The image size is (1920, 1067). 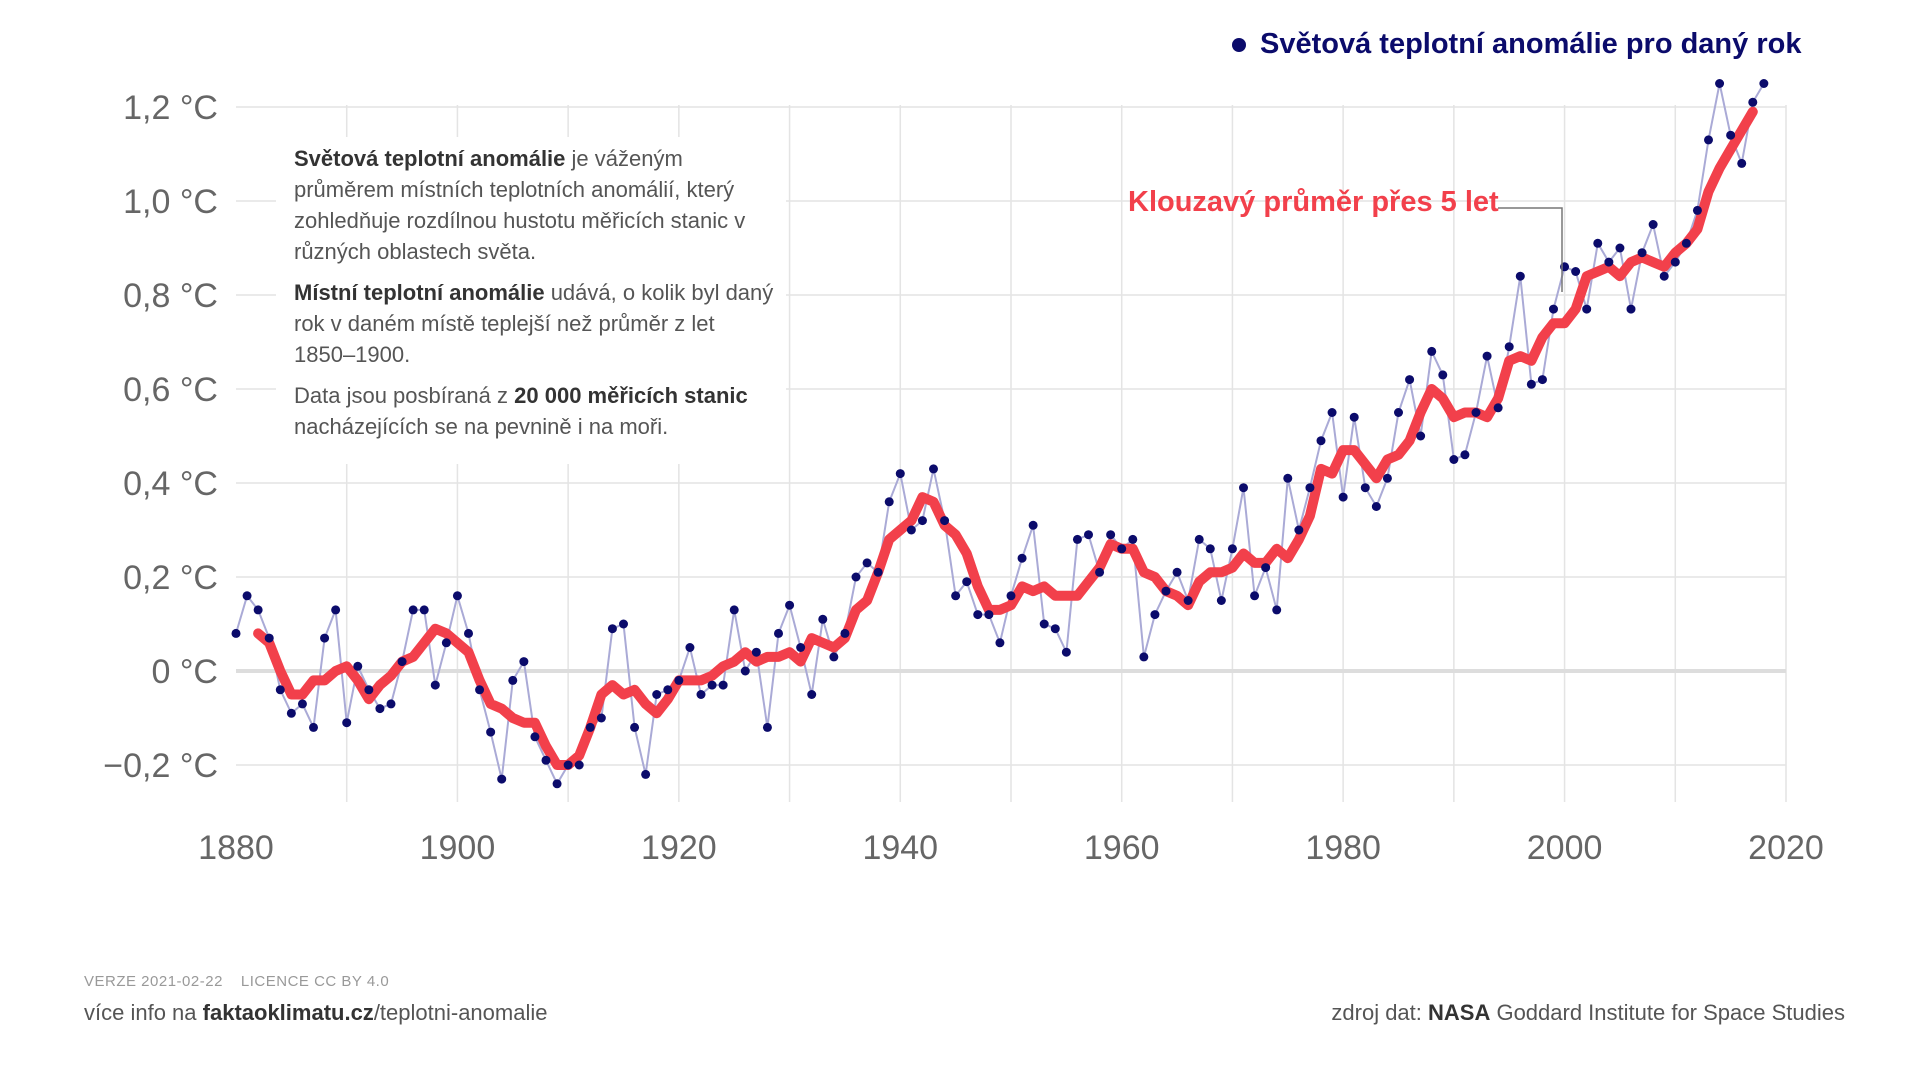 I want to click on note-text-3a: Data jsou posbíraná z, so click(x=404, y=395).